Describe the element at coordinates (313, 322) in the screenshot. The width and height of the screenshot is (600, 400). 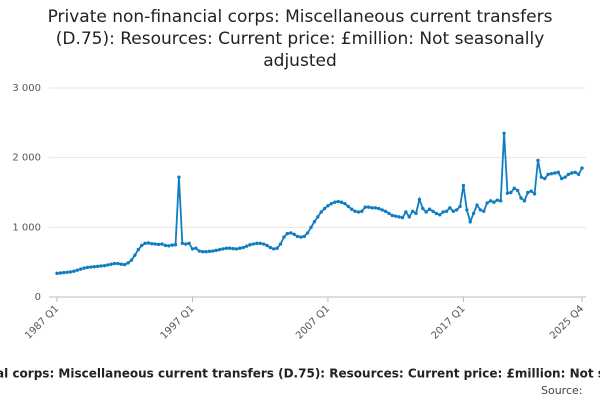
I see `x-tick-label: 2007 Q1` at that location.